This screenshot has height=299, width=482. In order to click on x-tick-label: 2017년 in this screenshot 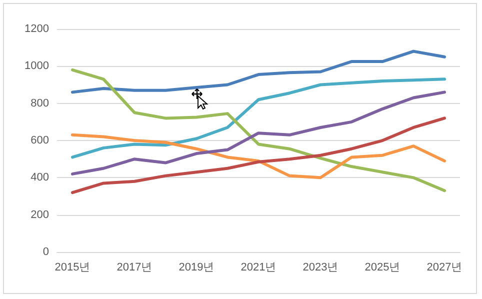, I will do `click(134, 268)`.